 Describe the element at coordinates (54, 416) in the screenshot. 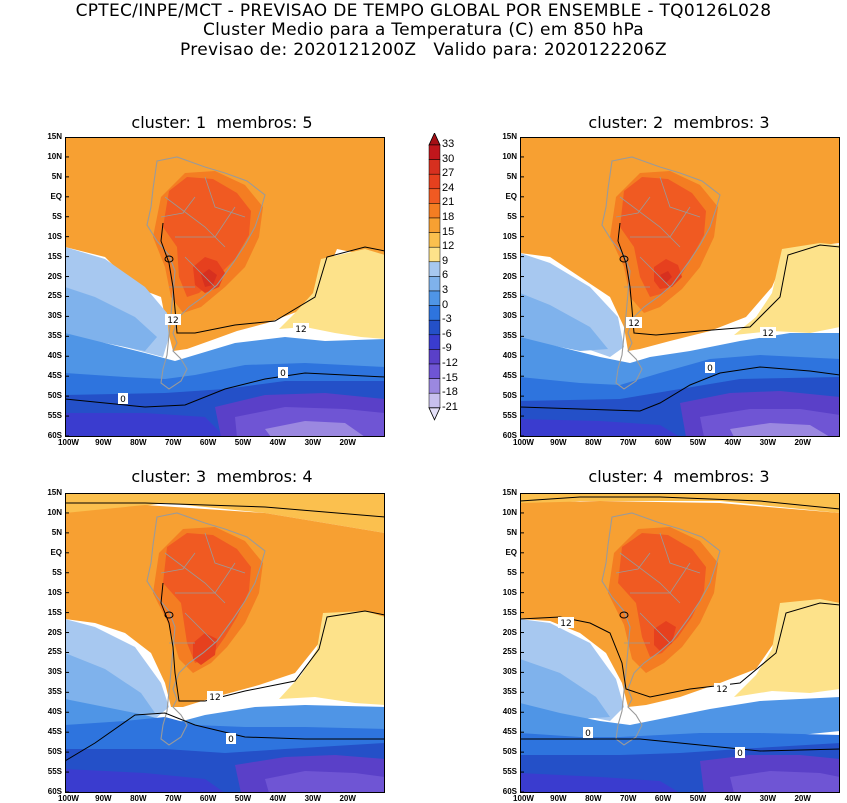

I see `latitude-tick-label: 55S` at that location.